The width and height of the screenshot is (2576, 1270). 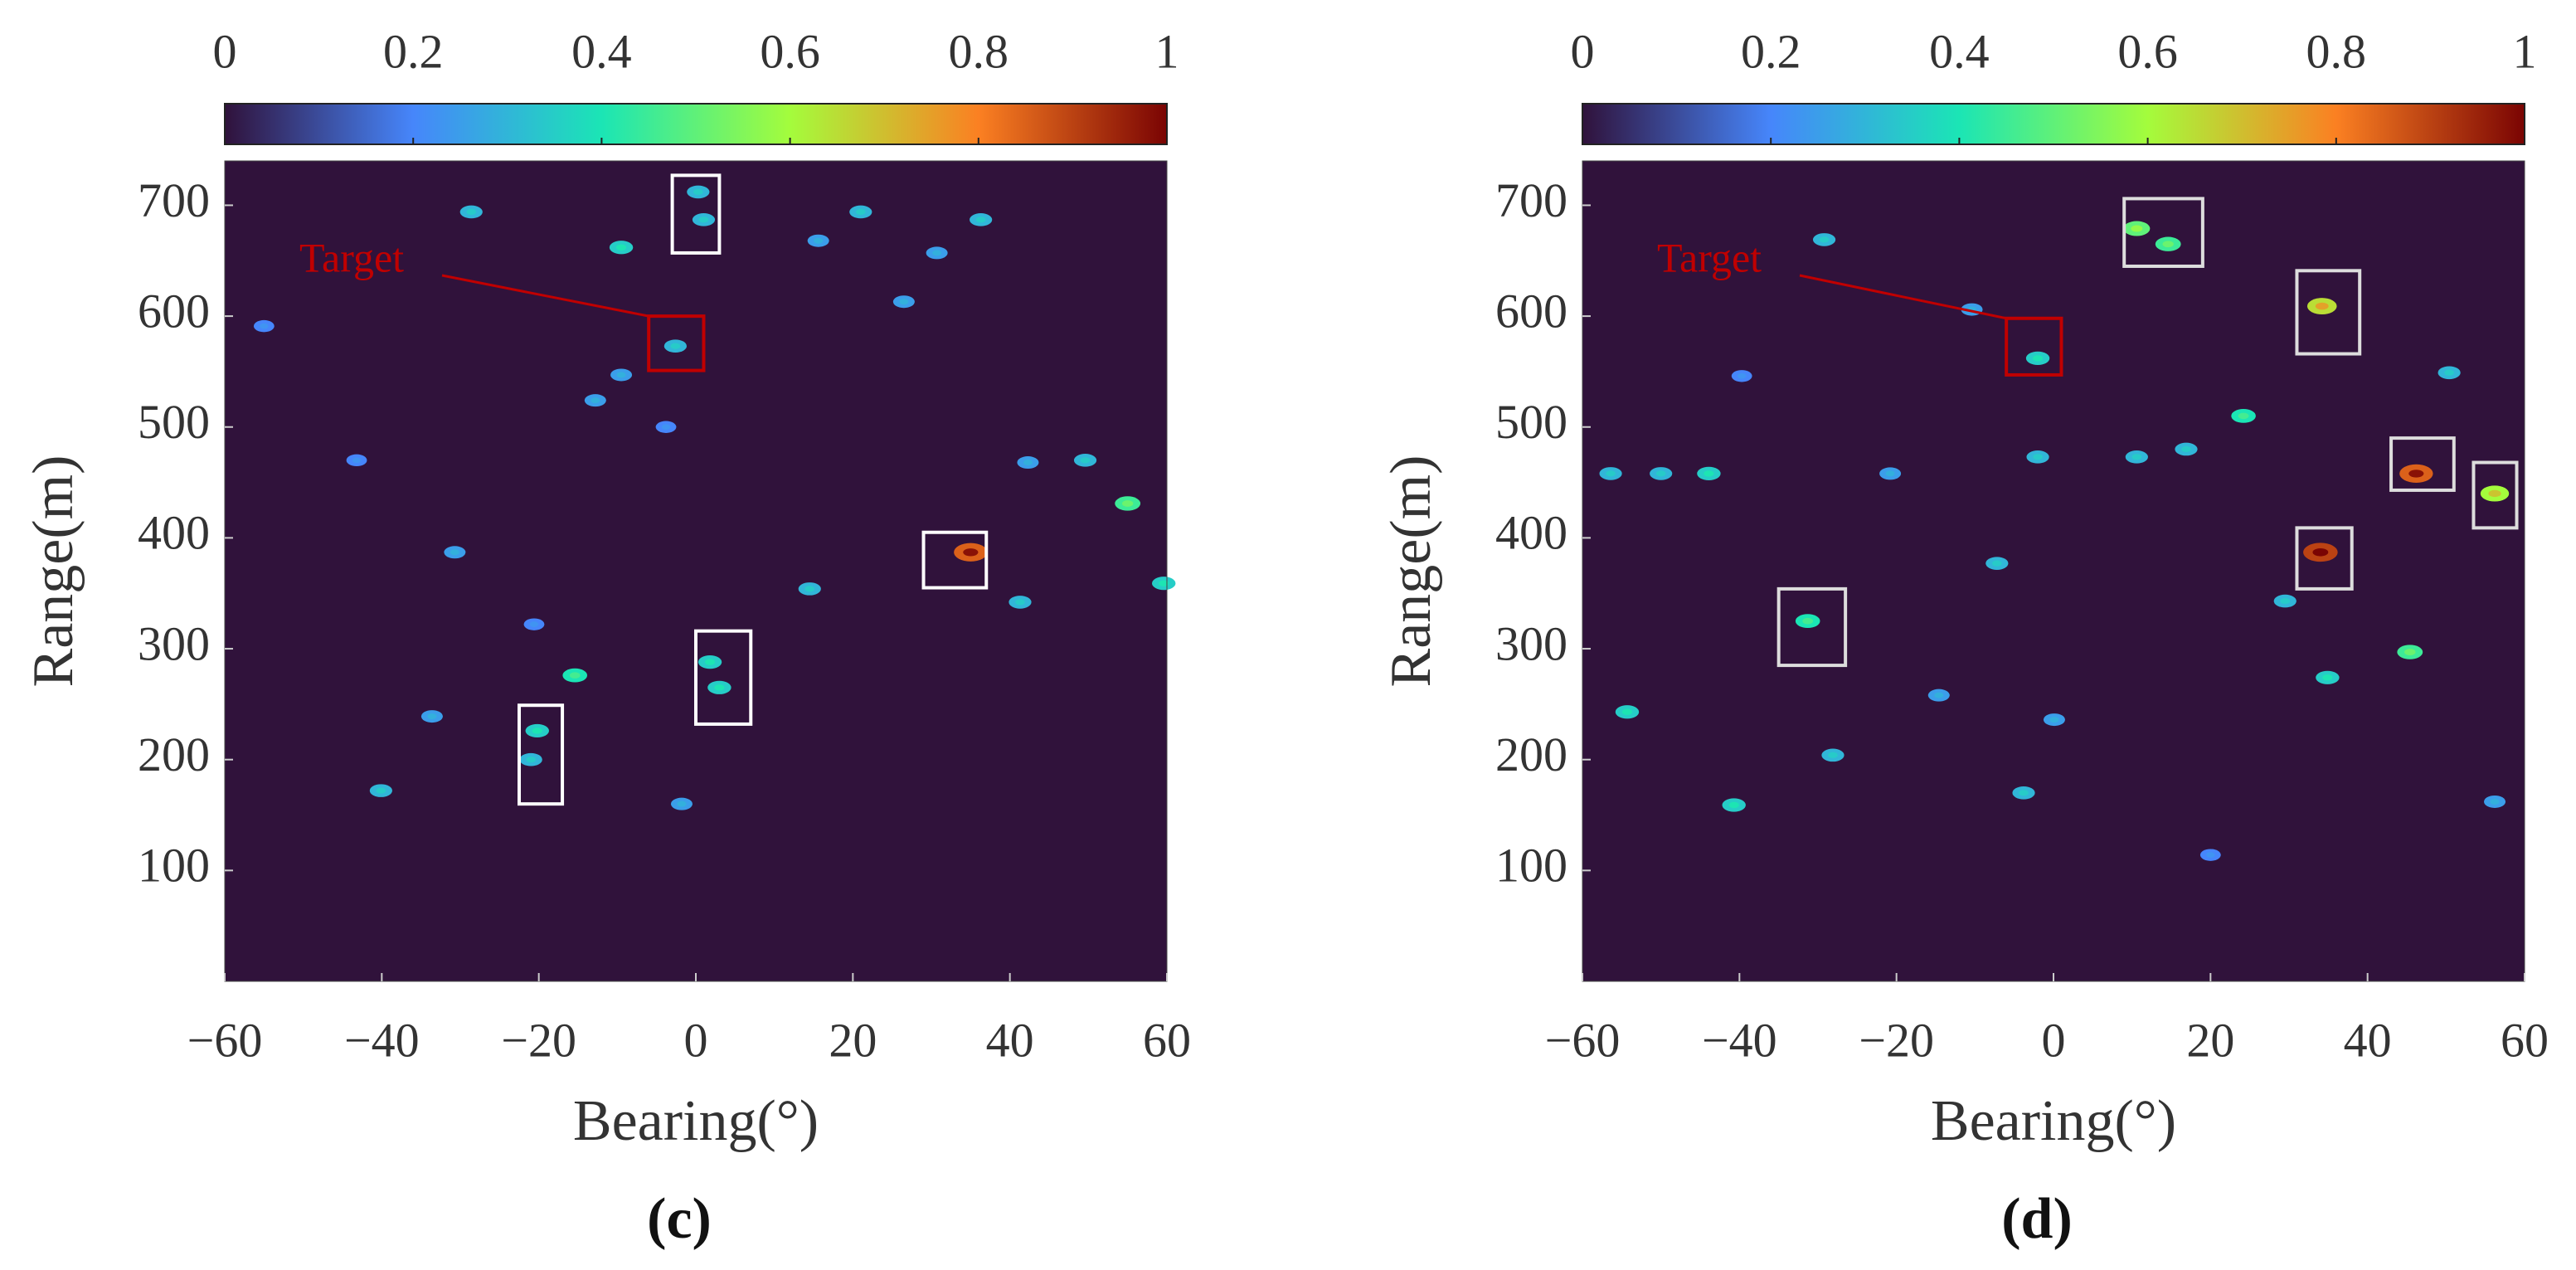 What do you see at coordinates (174, 311) in the screenshot?
I see `y-tick-label: 600` at bounding box center [174, 311].